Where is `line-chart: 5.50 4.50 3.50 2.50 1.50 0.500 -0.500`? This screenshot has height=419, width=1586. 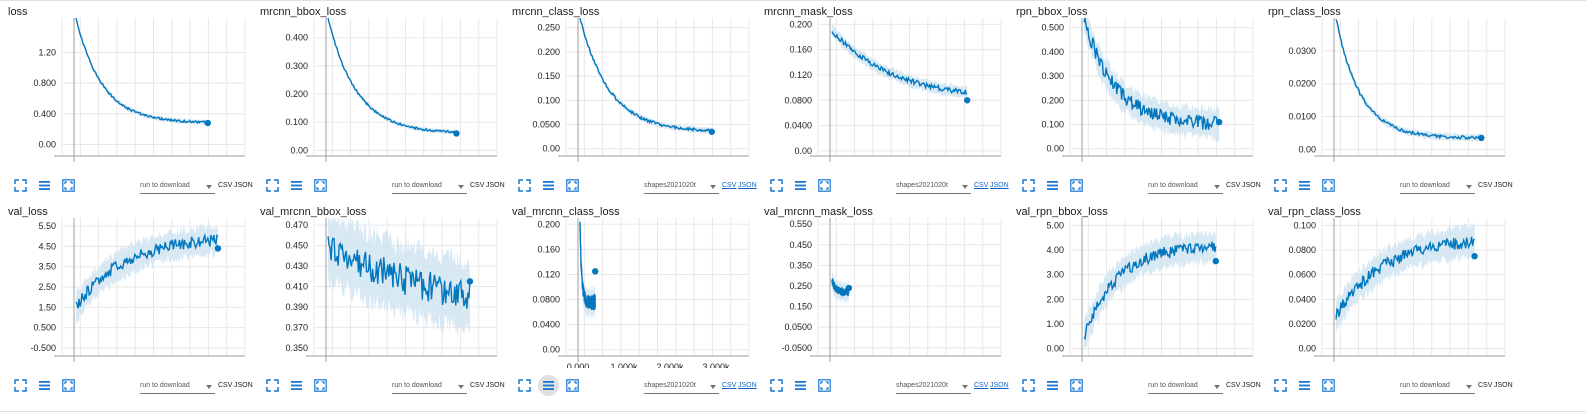
line-chart: 5.50 4.50 3.50 2.50 1.50 0.500 -0.500 is located at coordinates (126, 292).